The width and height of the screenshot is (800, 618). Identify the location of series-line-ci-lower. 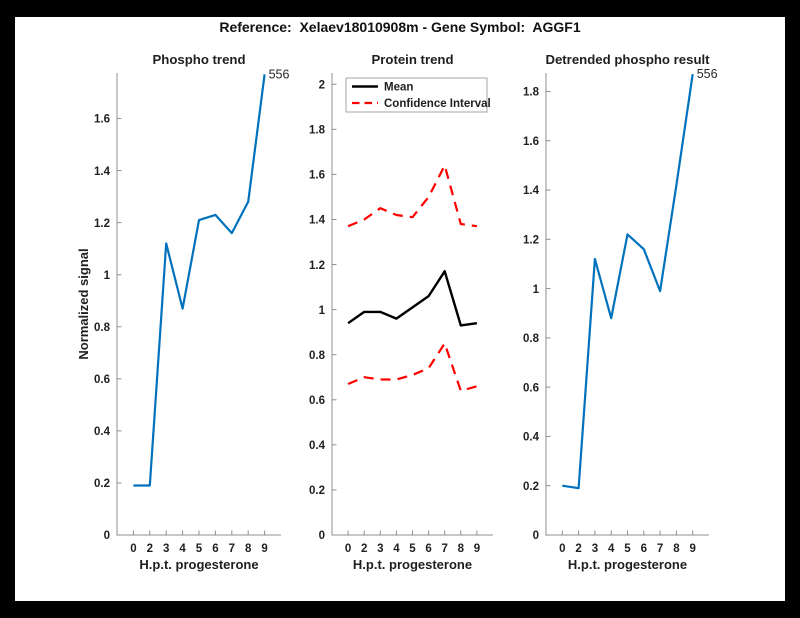
(412, 367).